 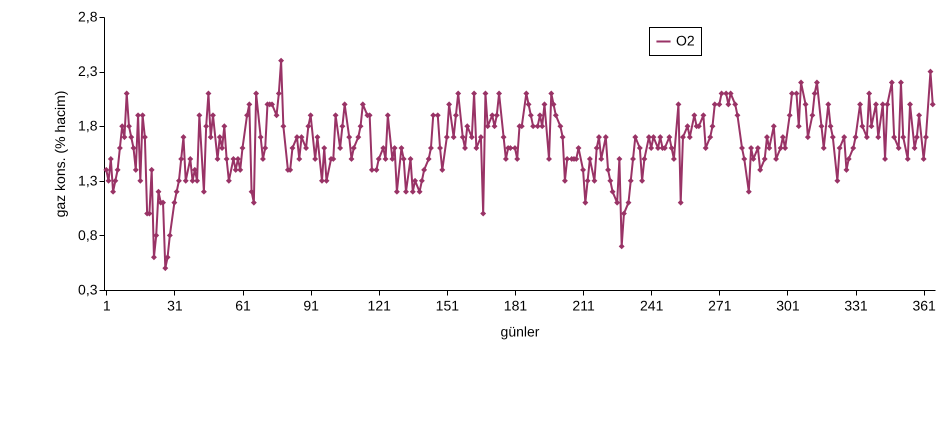 What do you see at coordinates (924, 306) in the screenshot?
I see `x-tick-label: 361` at bounding box center [924, 306].